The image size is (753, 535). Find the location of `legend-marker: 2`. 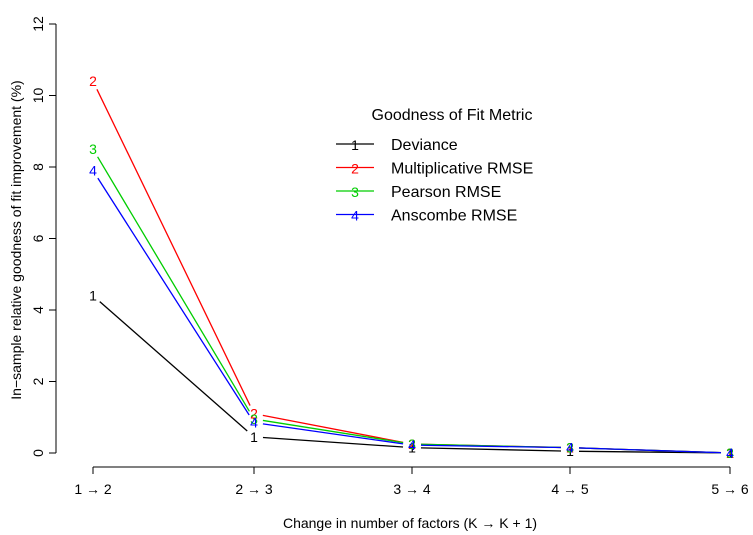

legend-marker: 2 is located at coordinates (355, 169).